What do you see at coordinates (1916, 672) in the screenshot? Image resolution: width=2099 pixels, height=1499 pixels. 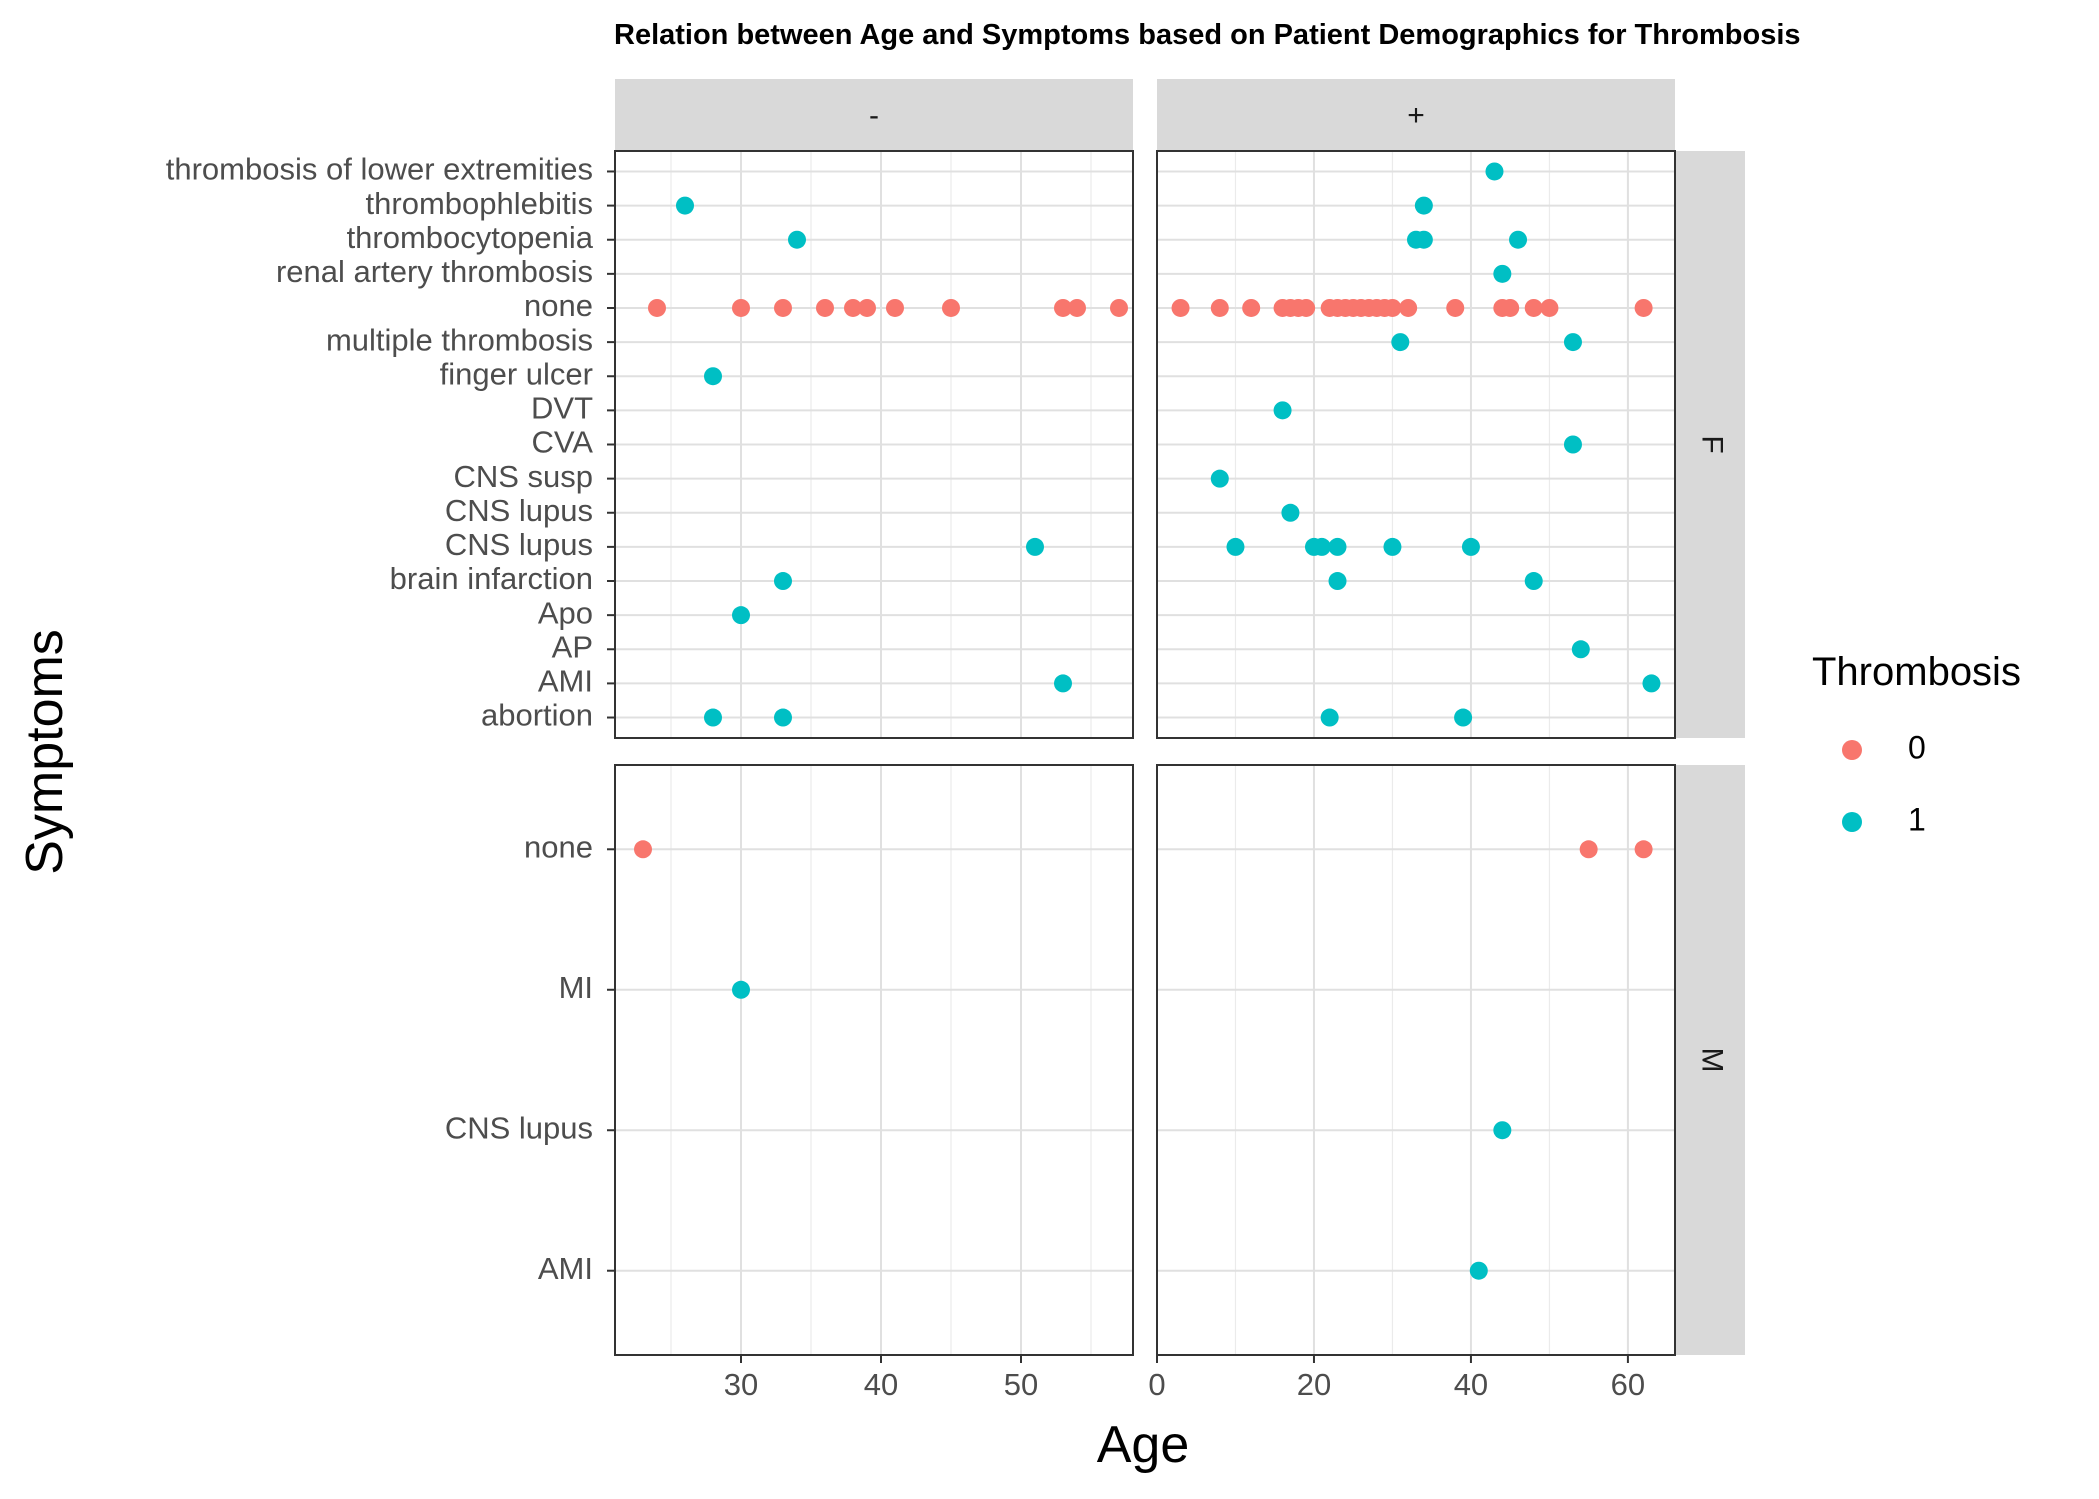 I see `legend-title: Thrombosis` at bounding box center [1916, 672].